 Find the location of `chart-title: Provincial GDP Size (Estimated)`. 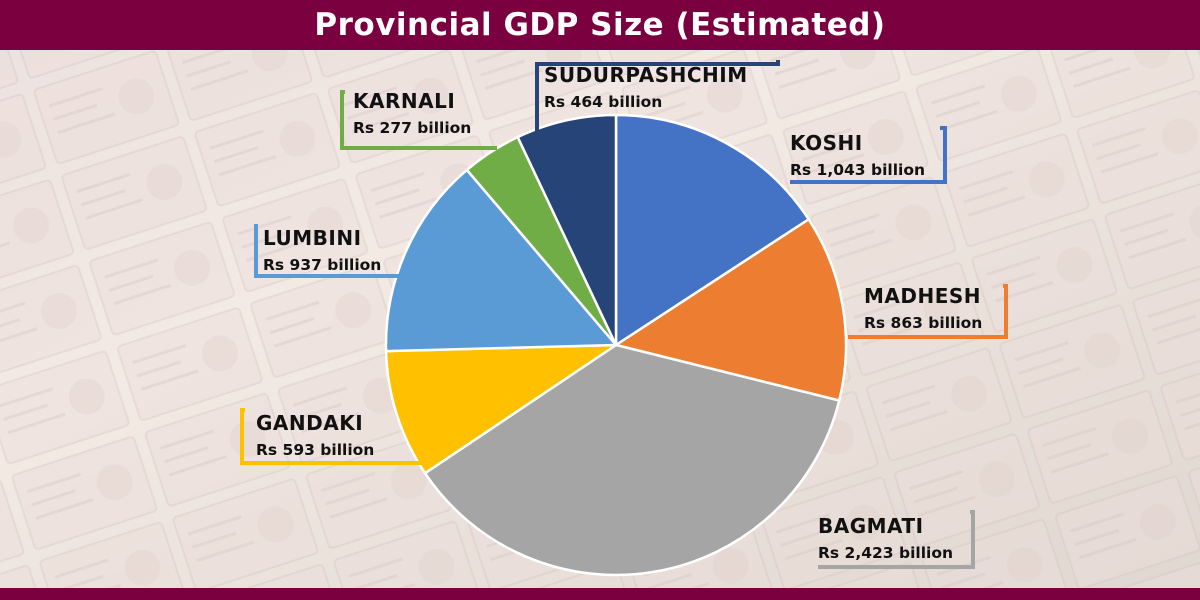

chart-title: Provincial GDP Size (Estimated) is located at coordinates (600, 25).